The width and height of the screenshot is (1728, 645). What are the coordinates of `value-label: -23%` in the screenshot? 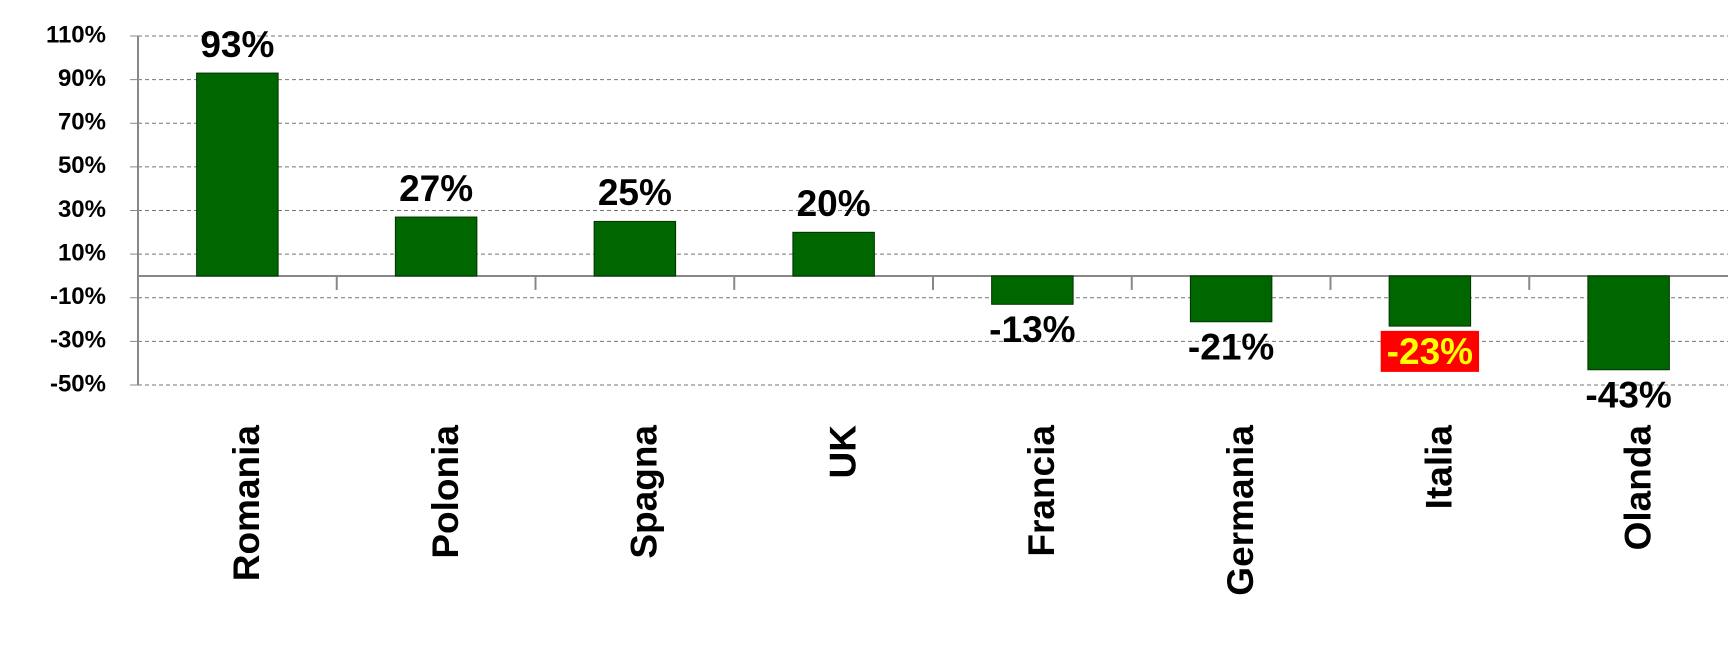 It's located at (1430, 351).